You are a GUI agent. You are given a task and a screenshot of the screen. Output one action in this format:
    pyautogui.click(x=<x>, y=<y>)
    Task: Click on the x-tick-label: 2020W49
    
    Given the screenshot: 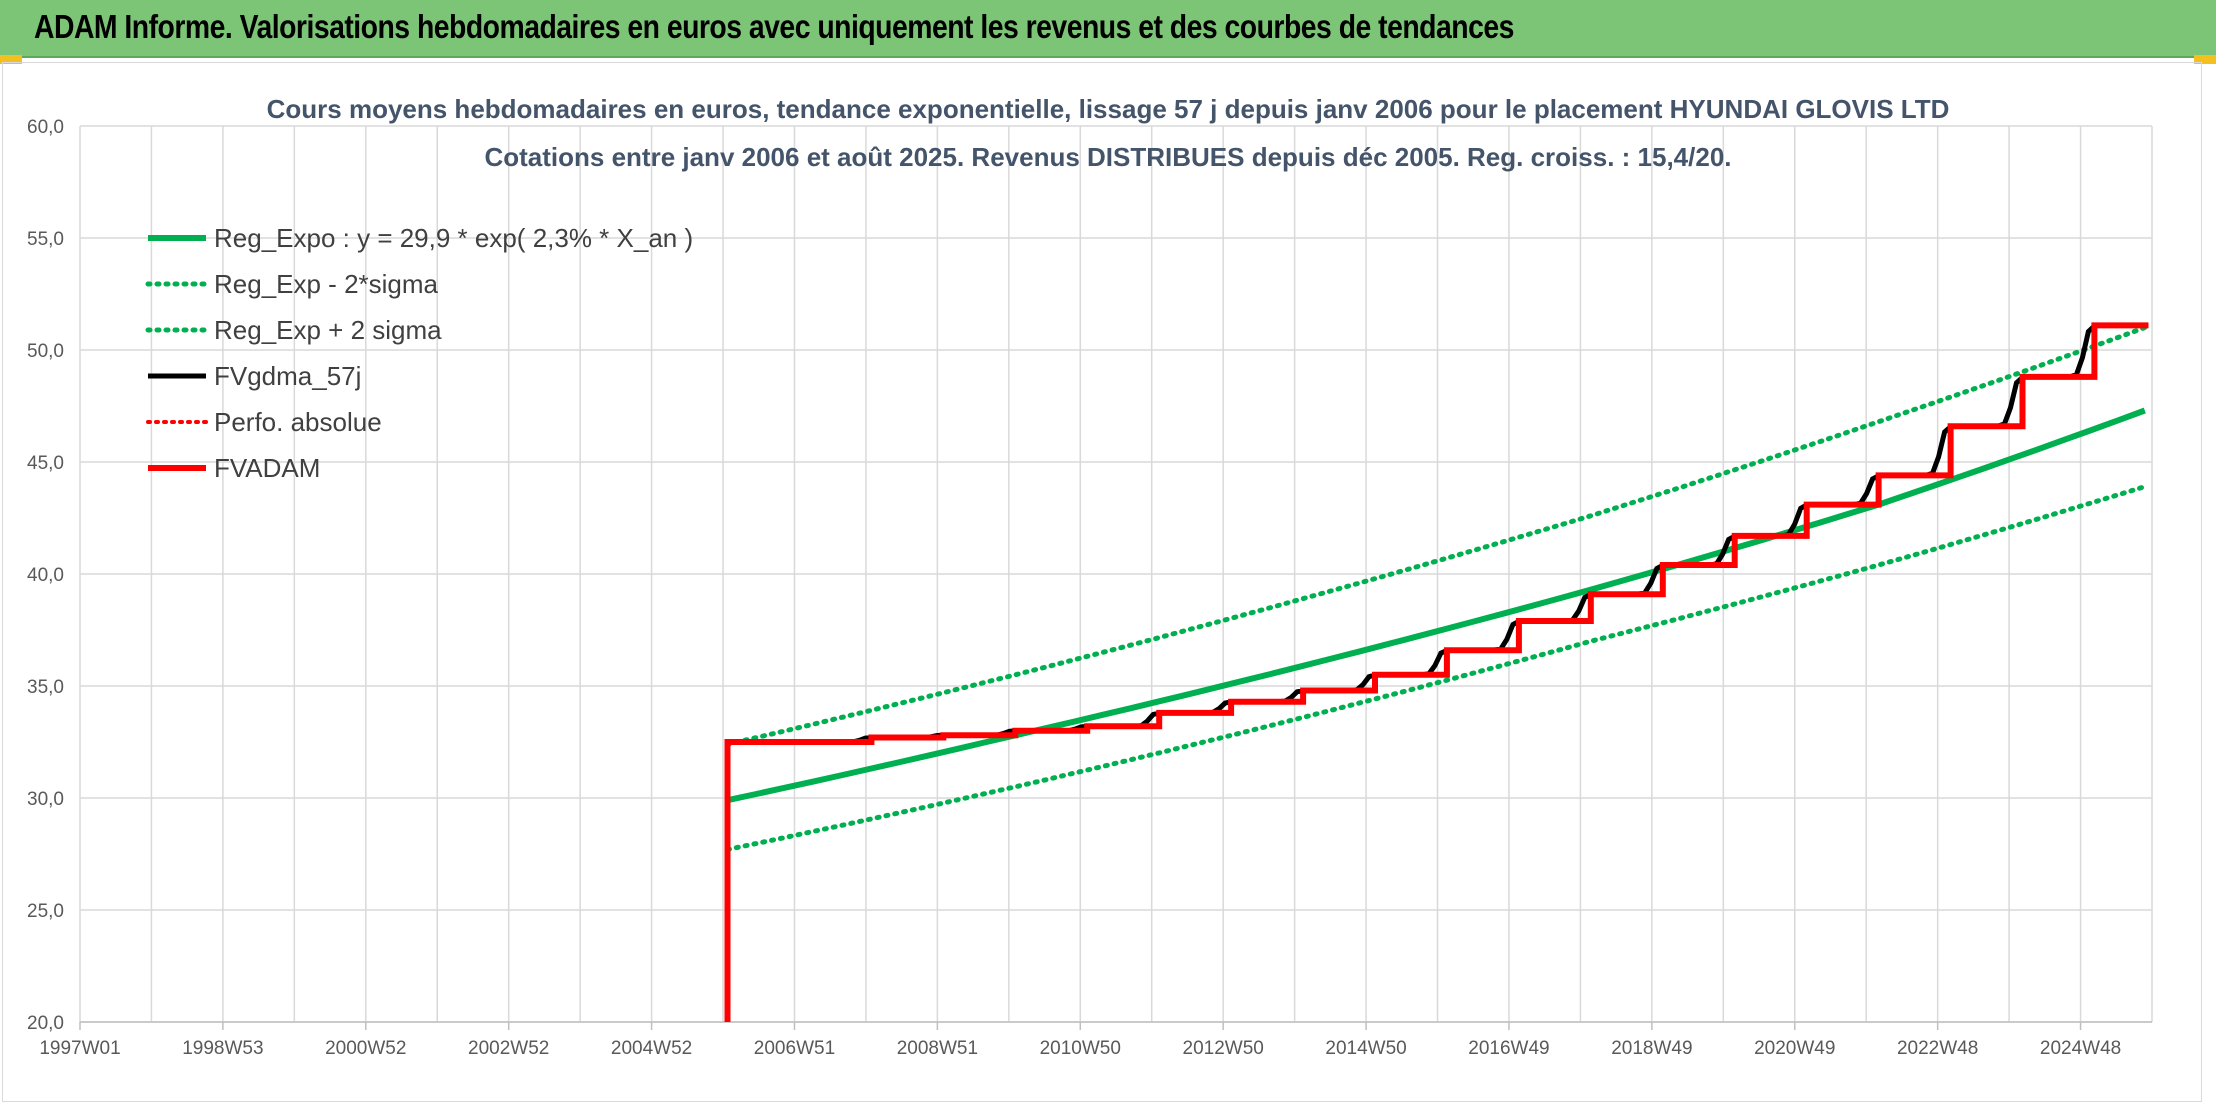 What is the action you would take?
    pyautogui.click(x=1794, y=1048)
    